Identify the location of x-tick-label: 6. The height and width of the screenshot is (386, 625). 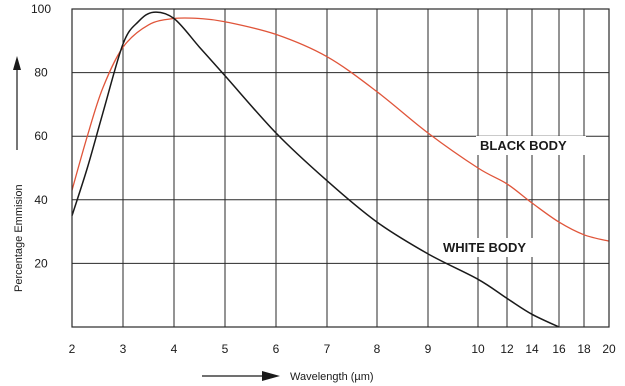
(276, 349).